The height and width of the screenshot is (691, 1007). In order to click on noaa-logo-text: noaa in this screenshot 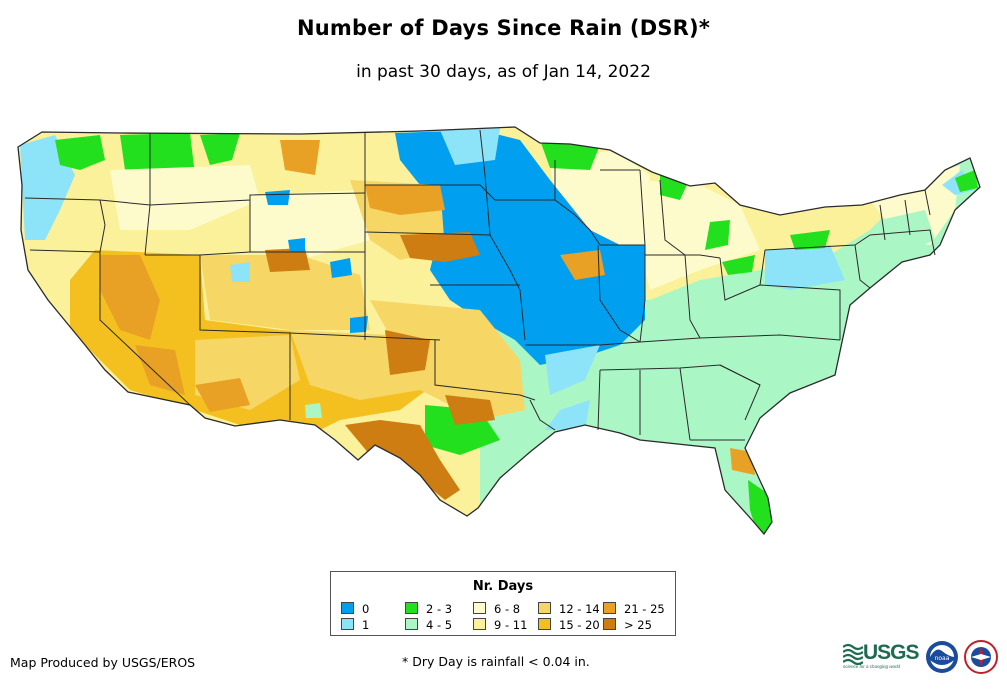, I will do `click(942, 658)`.